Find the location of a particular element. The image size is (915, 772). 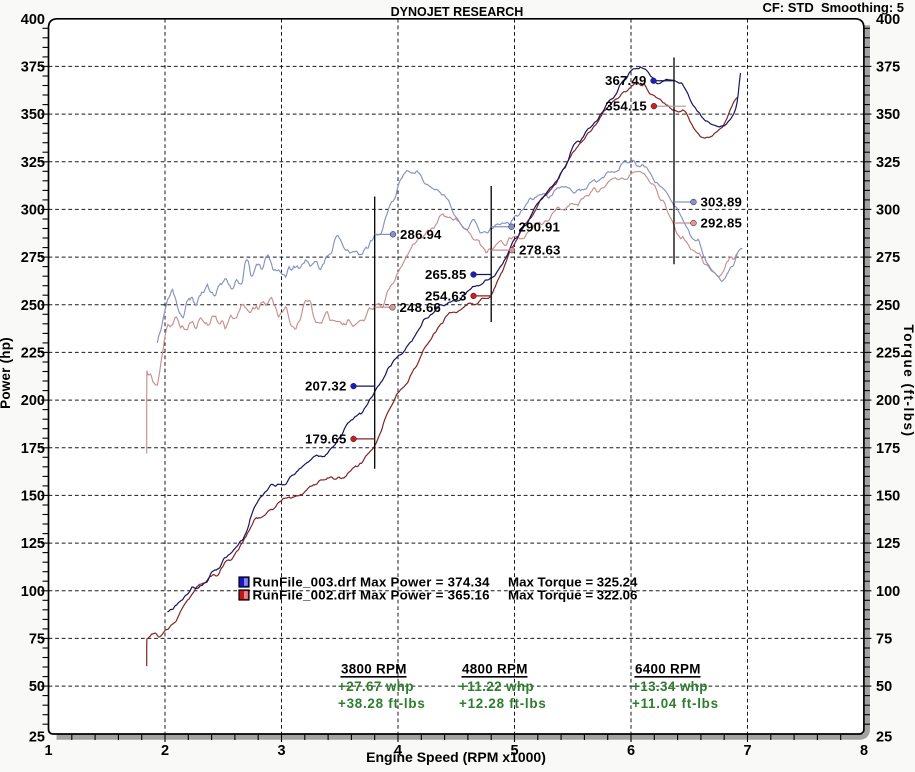

svg-text: 265.85 is located at coordinates (446, 274).